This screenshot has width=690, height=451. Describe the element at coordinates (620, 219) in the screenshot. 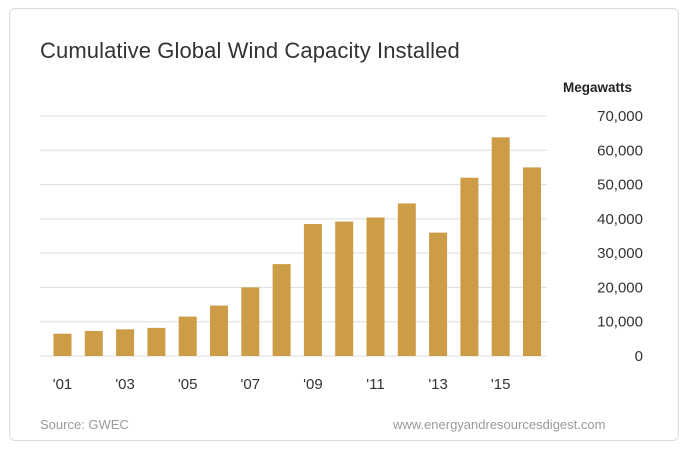

I see `y-tick-label: 40,000` at that location.